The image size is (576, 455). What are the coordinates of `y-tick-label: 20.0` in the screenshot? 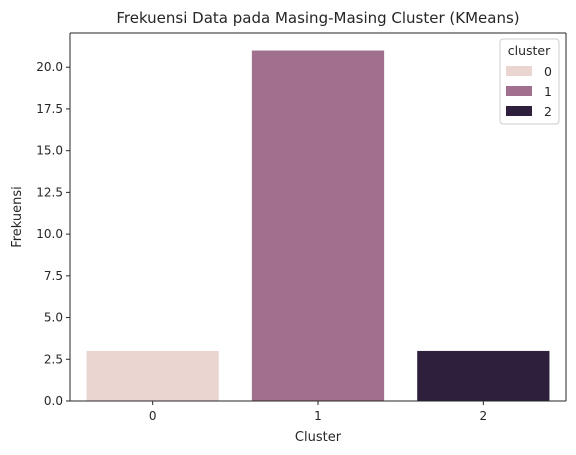 It's located at (49, 67).